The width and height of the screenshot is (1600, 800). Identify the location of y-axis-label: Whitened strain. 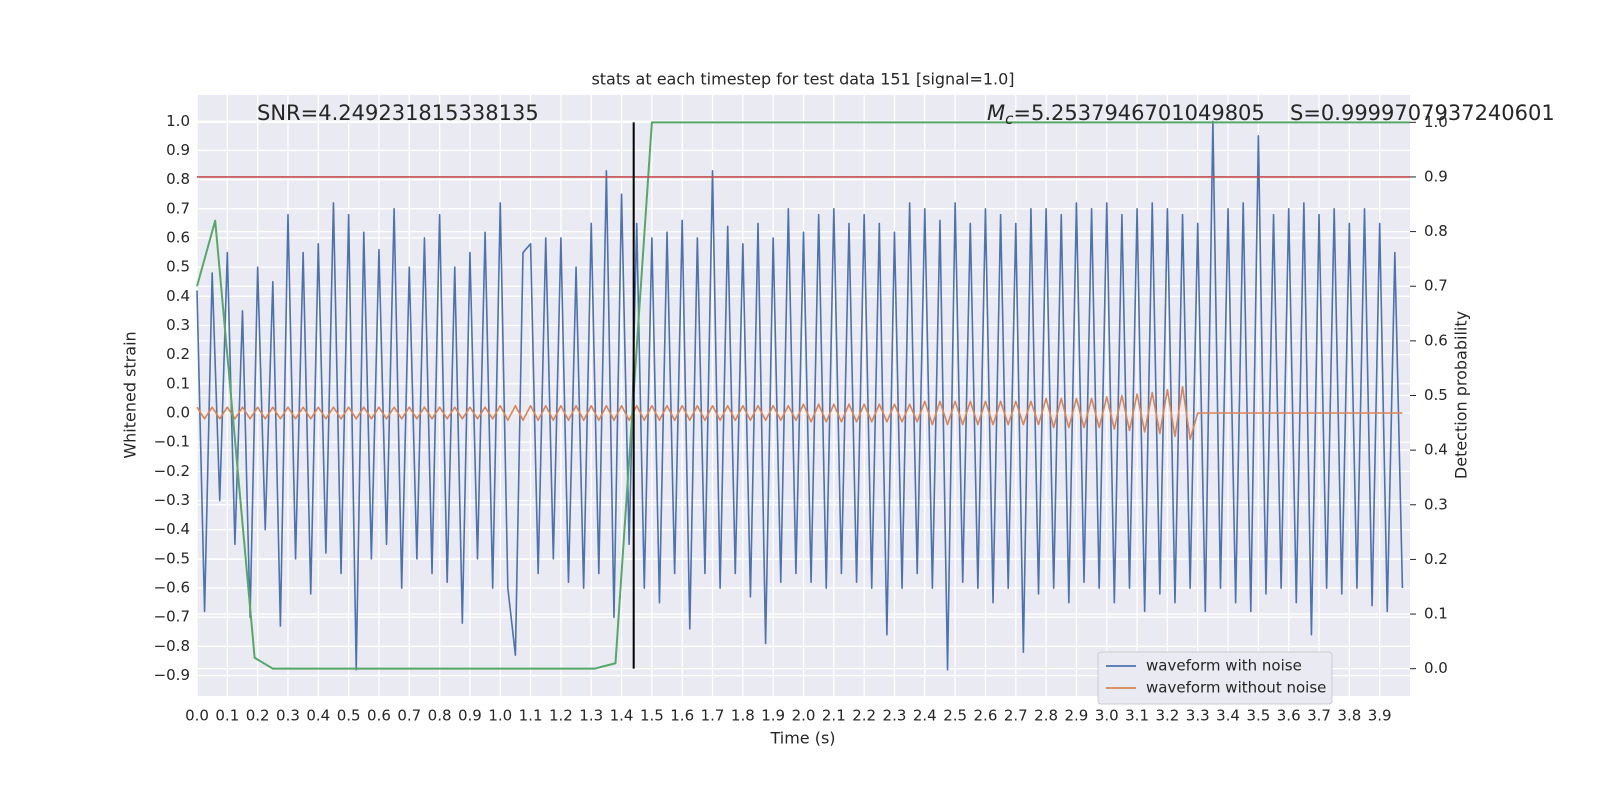
(130, 394).